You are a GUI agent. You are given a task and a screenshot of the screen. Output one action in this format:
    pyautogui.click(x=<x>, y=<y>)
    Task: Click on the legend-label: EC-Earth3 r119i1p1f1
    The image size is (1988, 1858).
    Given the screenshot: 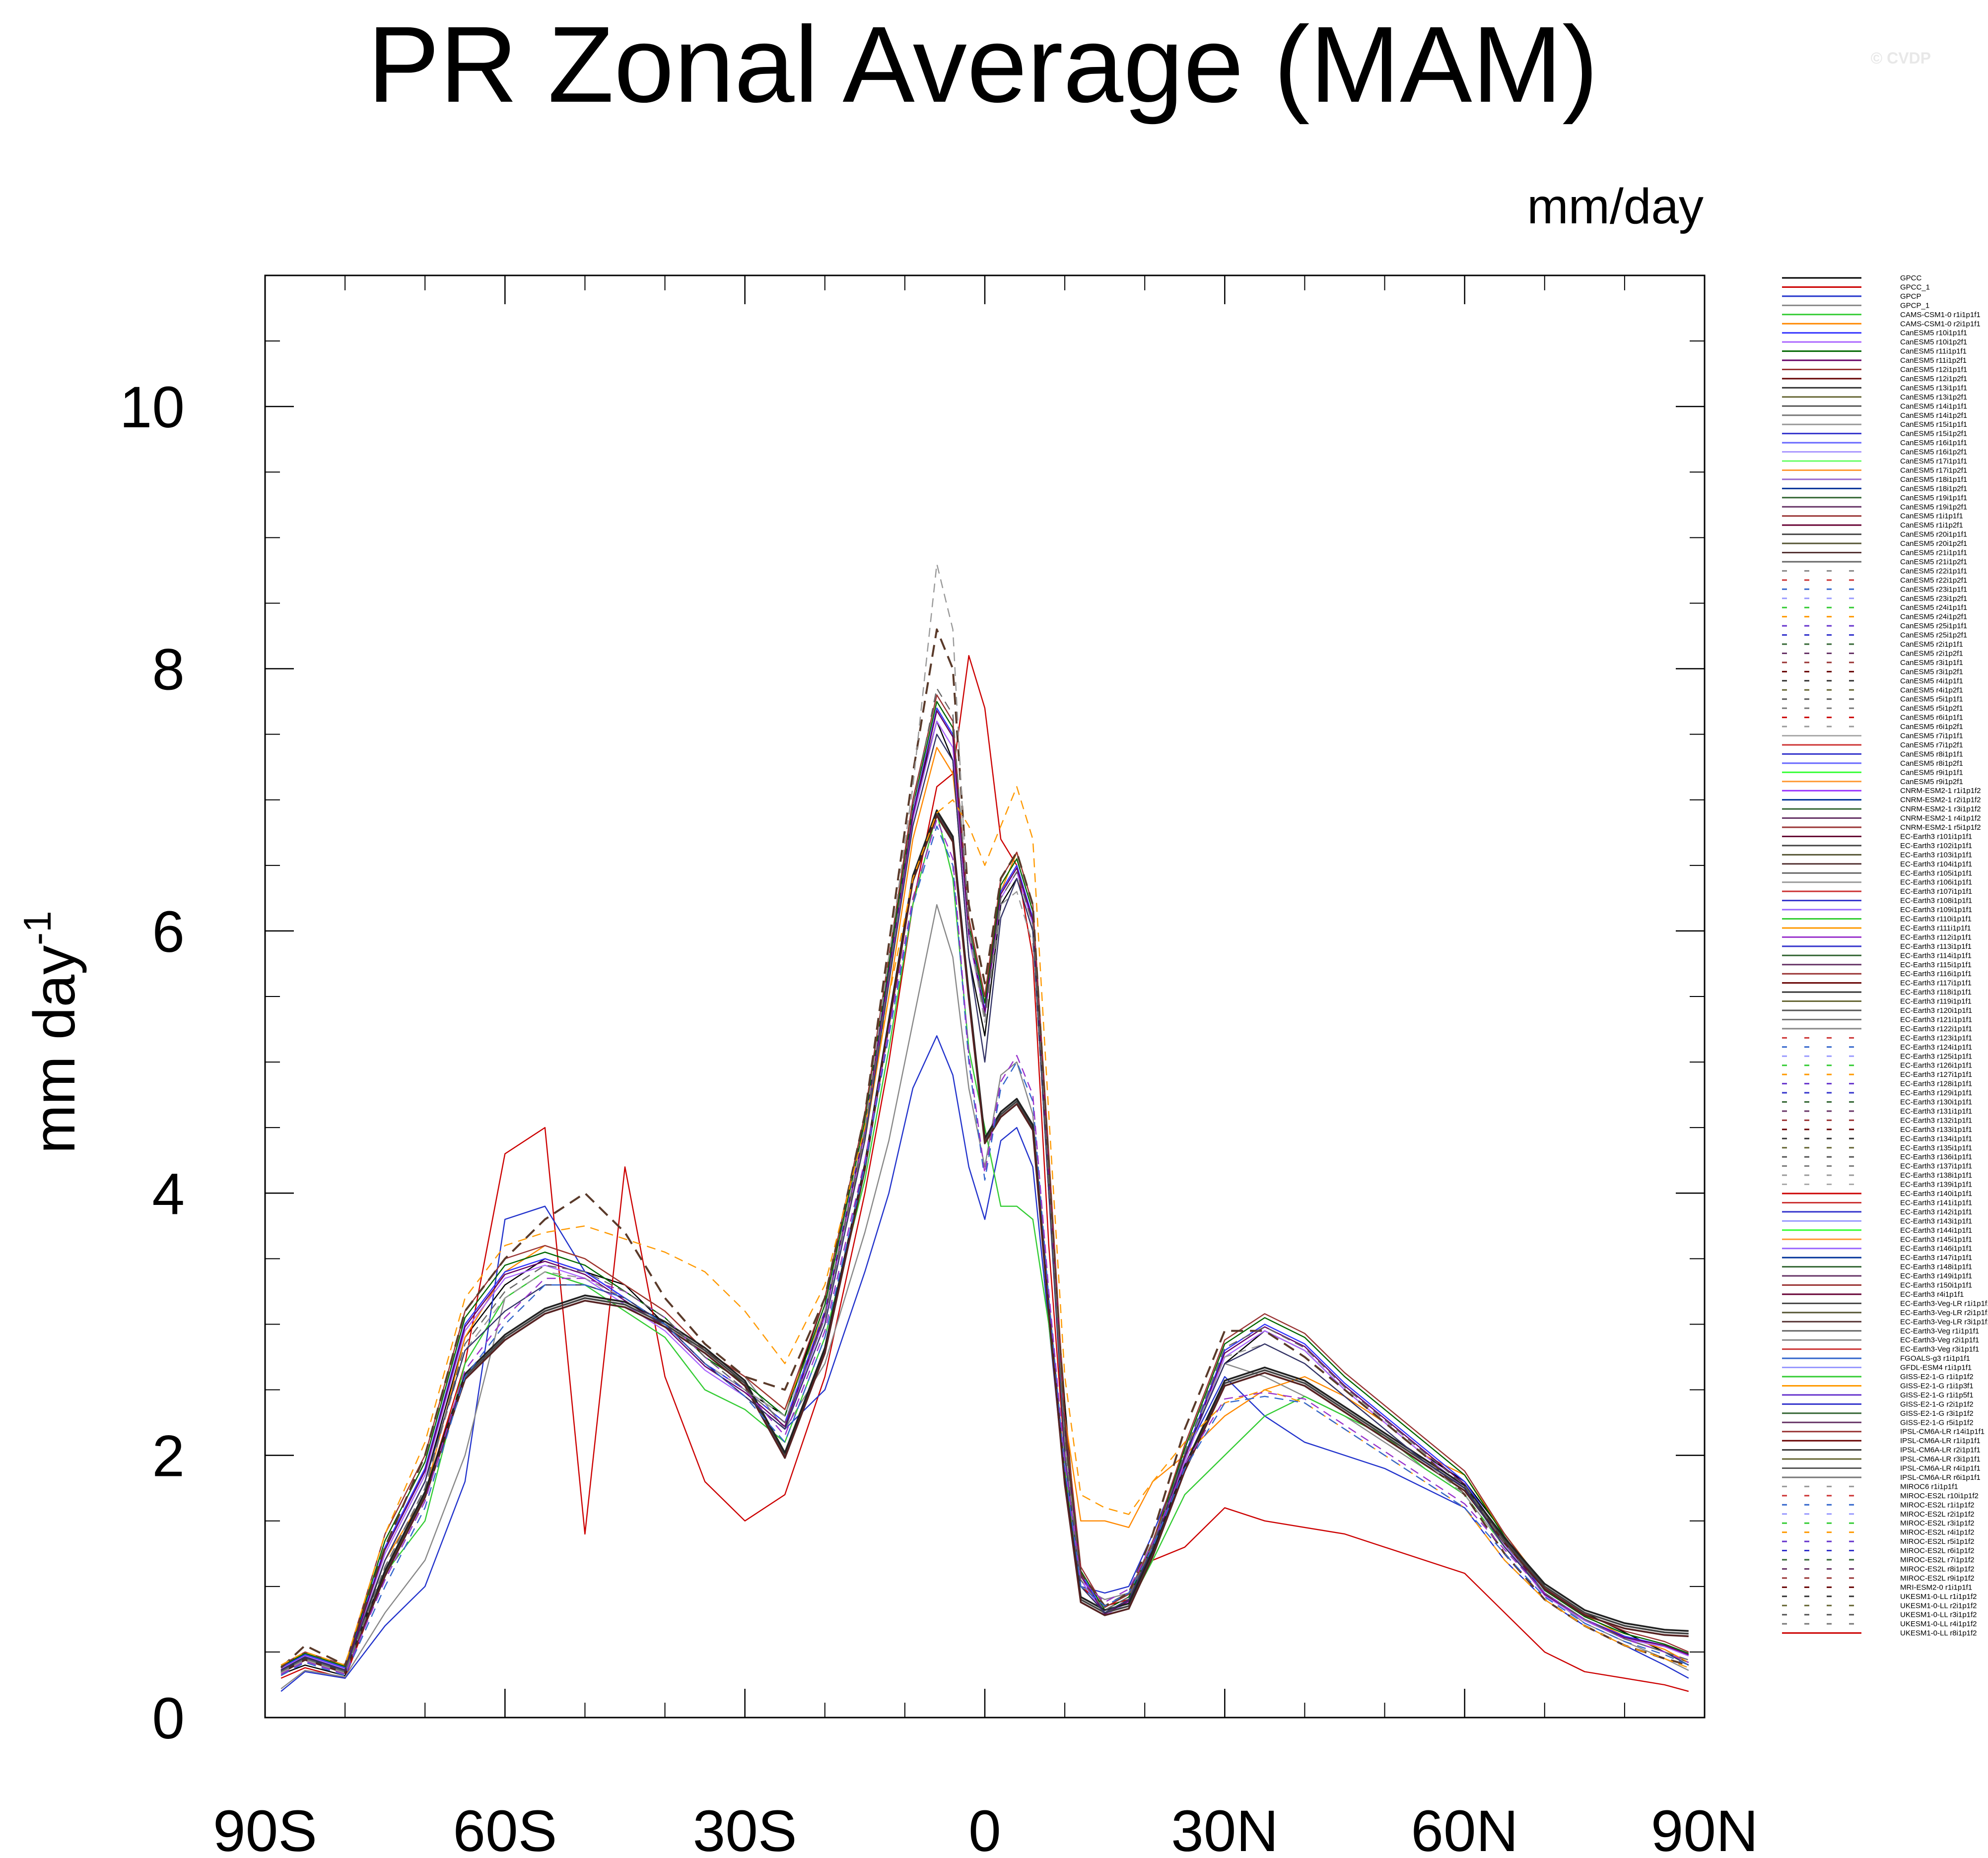 What is the action you would take?
    pyautogui.click(x=1936, y=1002)
    